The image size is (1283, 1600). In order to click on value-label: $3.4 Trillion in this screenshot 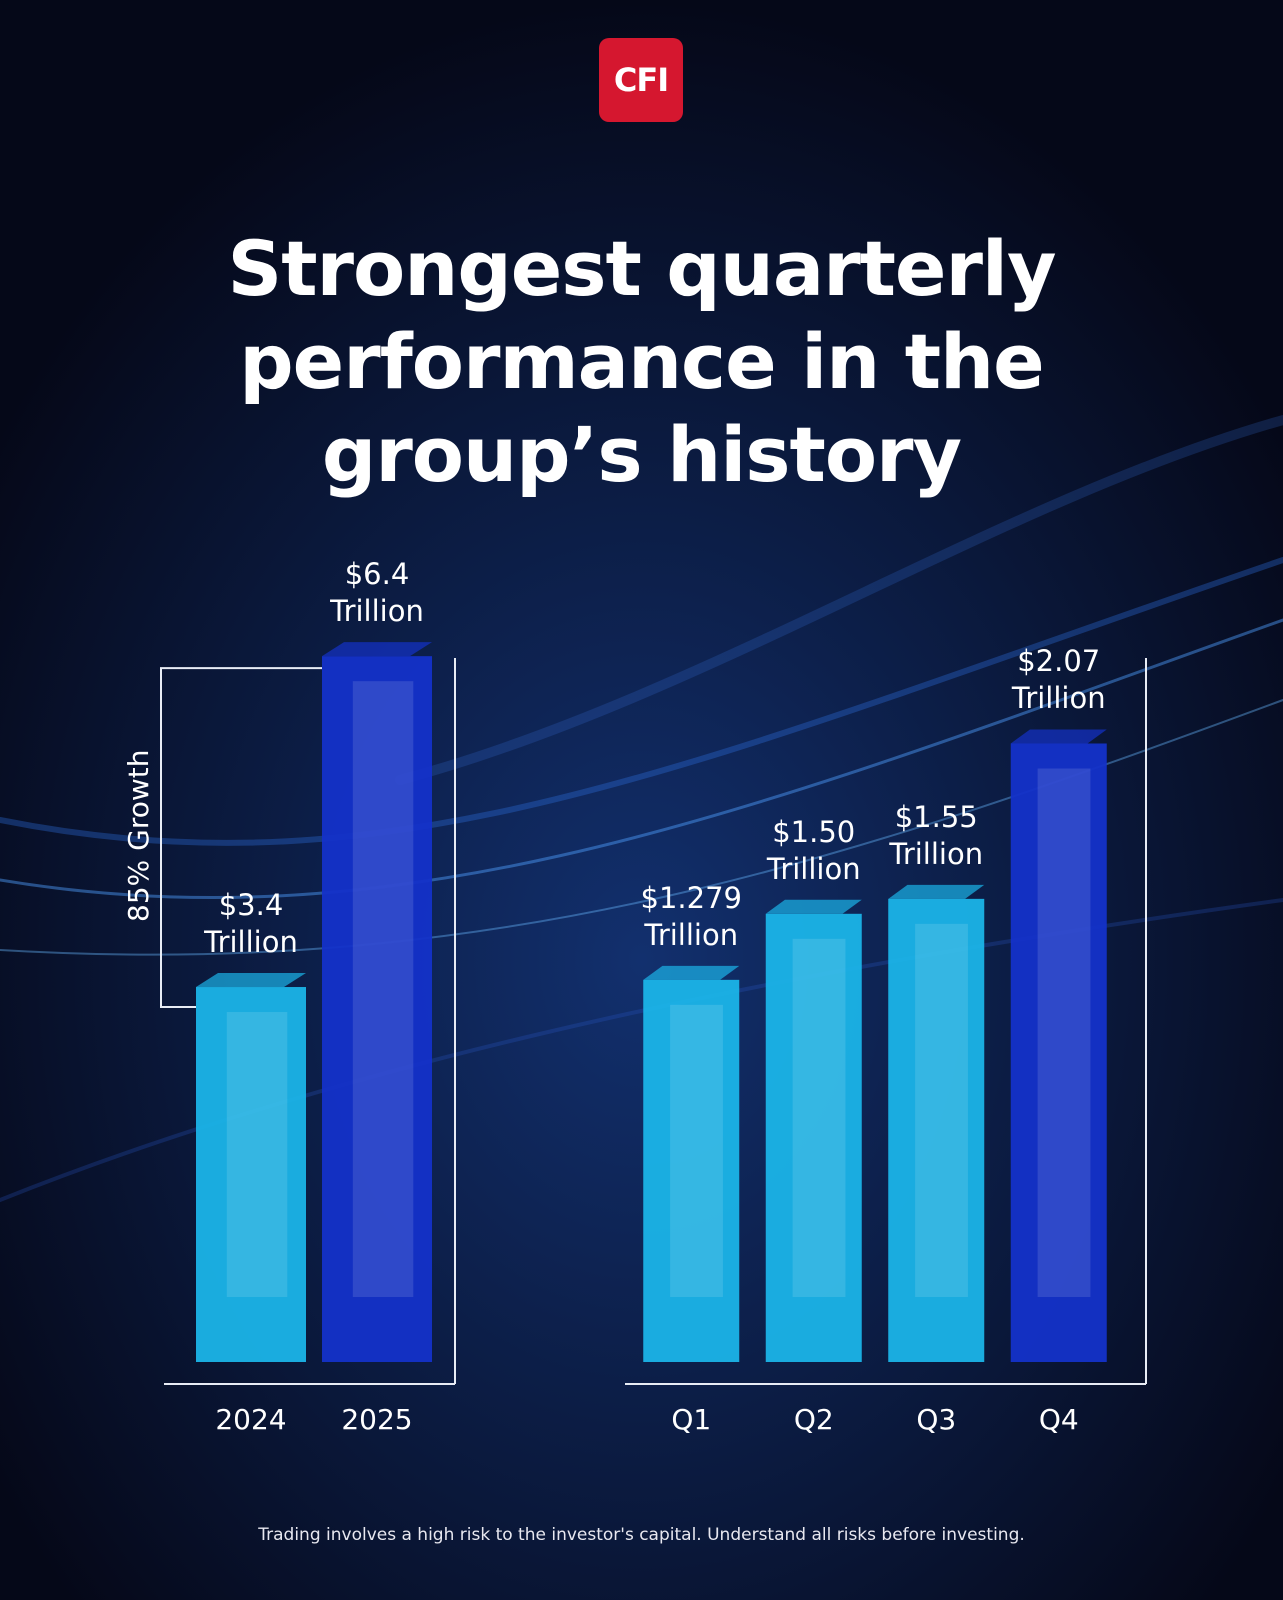, I will do `click(251, 924)`.